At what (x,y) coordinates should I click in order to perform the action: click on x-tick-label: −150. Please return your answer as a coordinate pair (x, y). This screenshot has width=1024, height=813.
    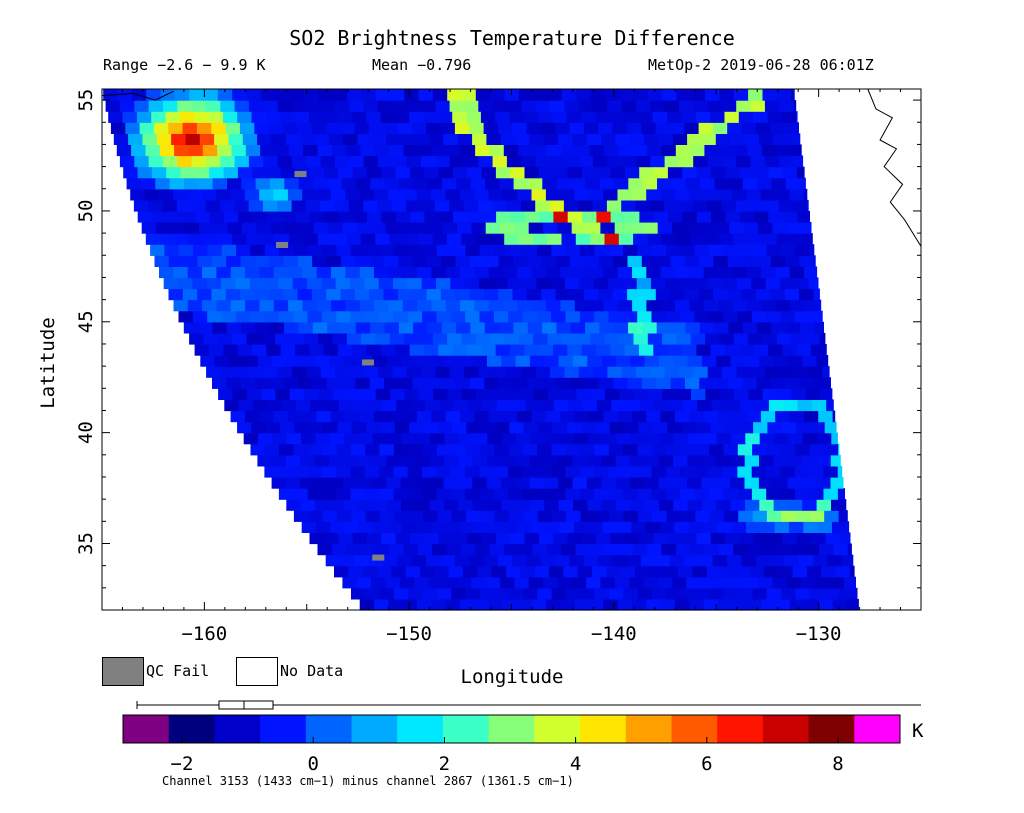
    Looking at the image, I should click on (409, 634).